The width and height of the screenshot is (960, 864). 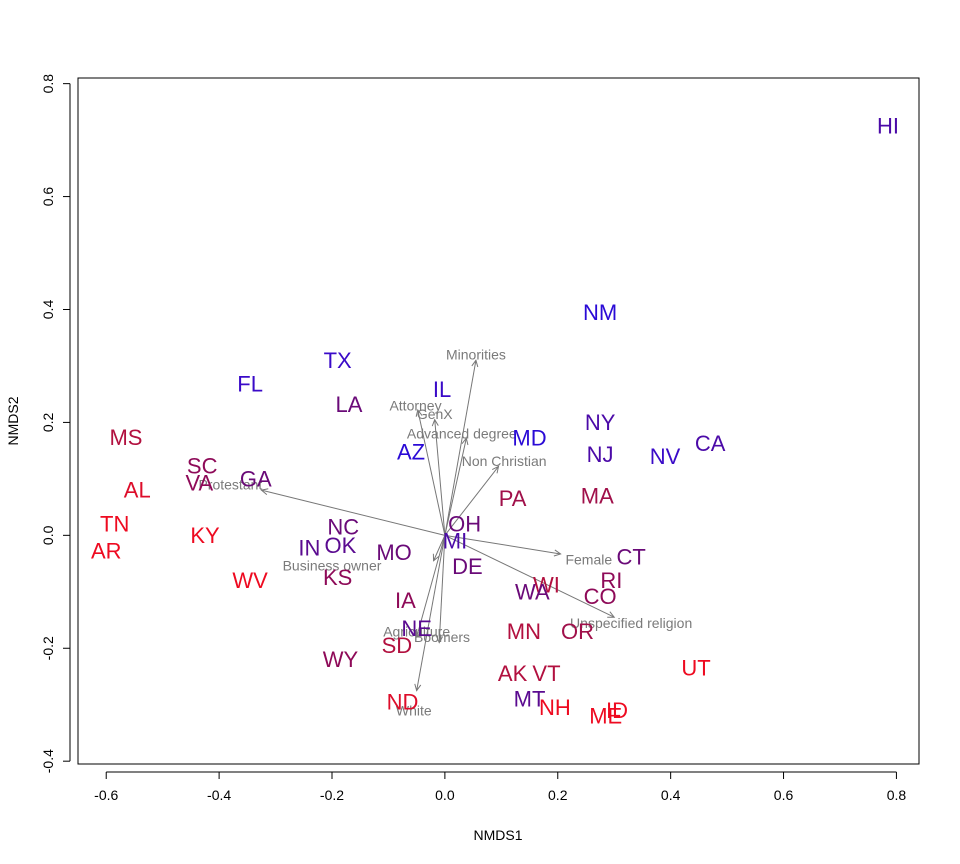 I want to click on state-point: AR, so click(x=106, y=551).